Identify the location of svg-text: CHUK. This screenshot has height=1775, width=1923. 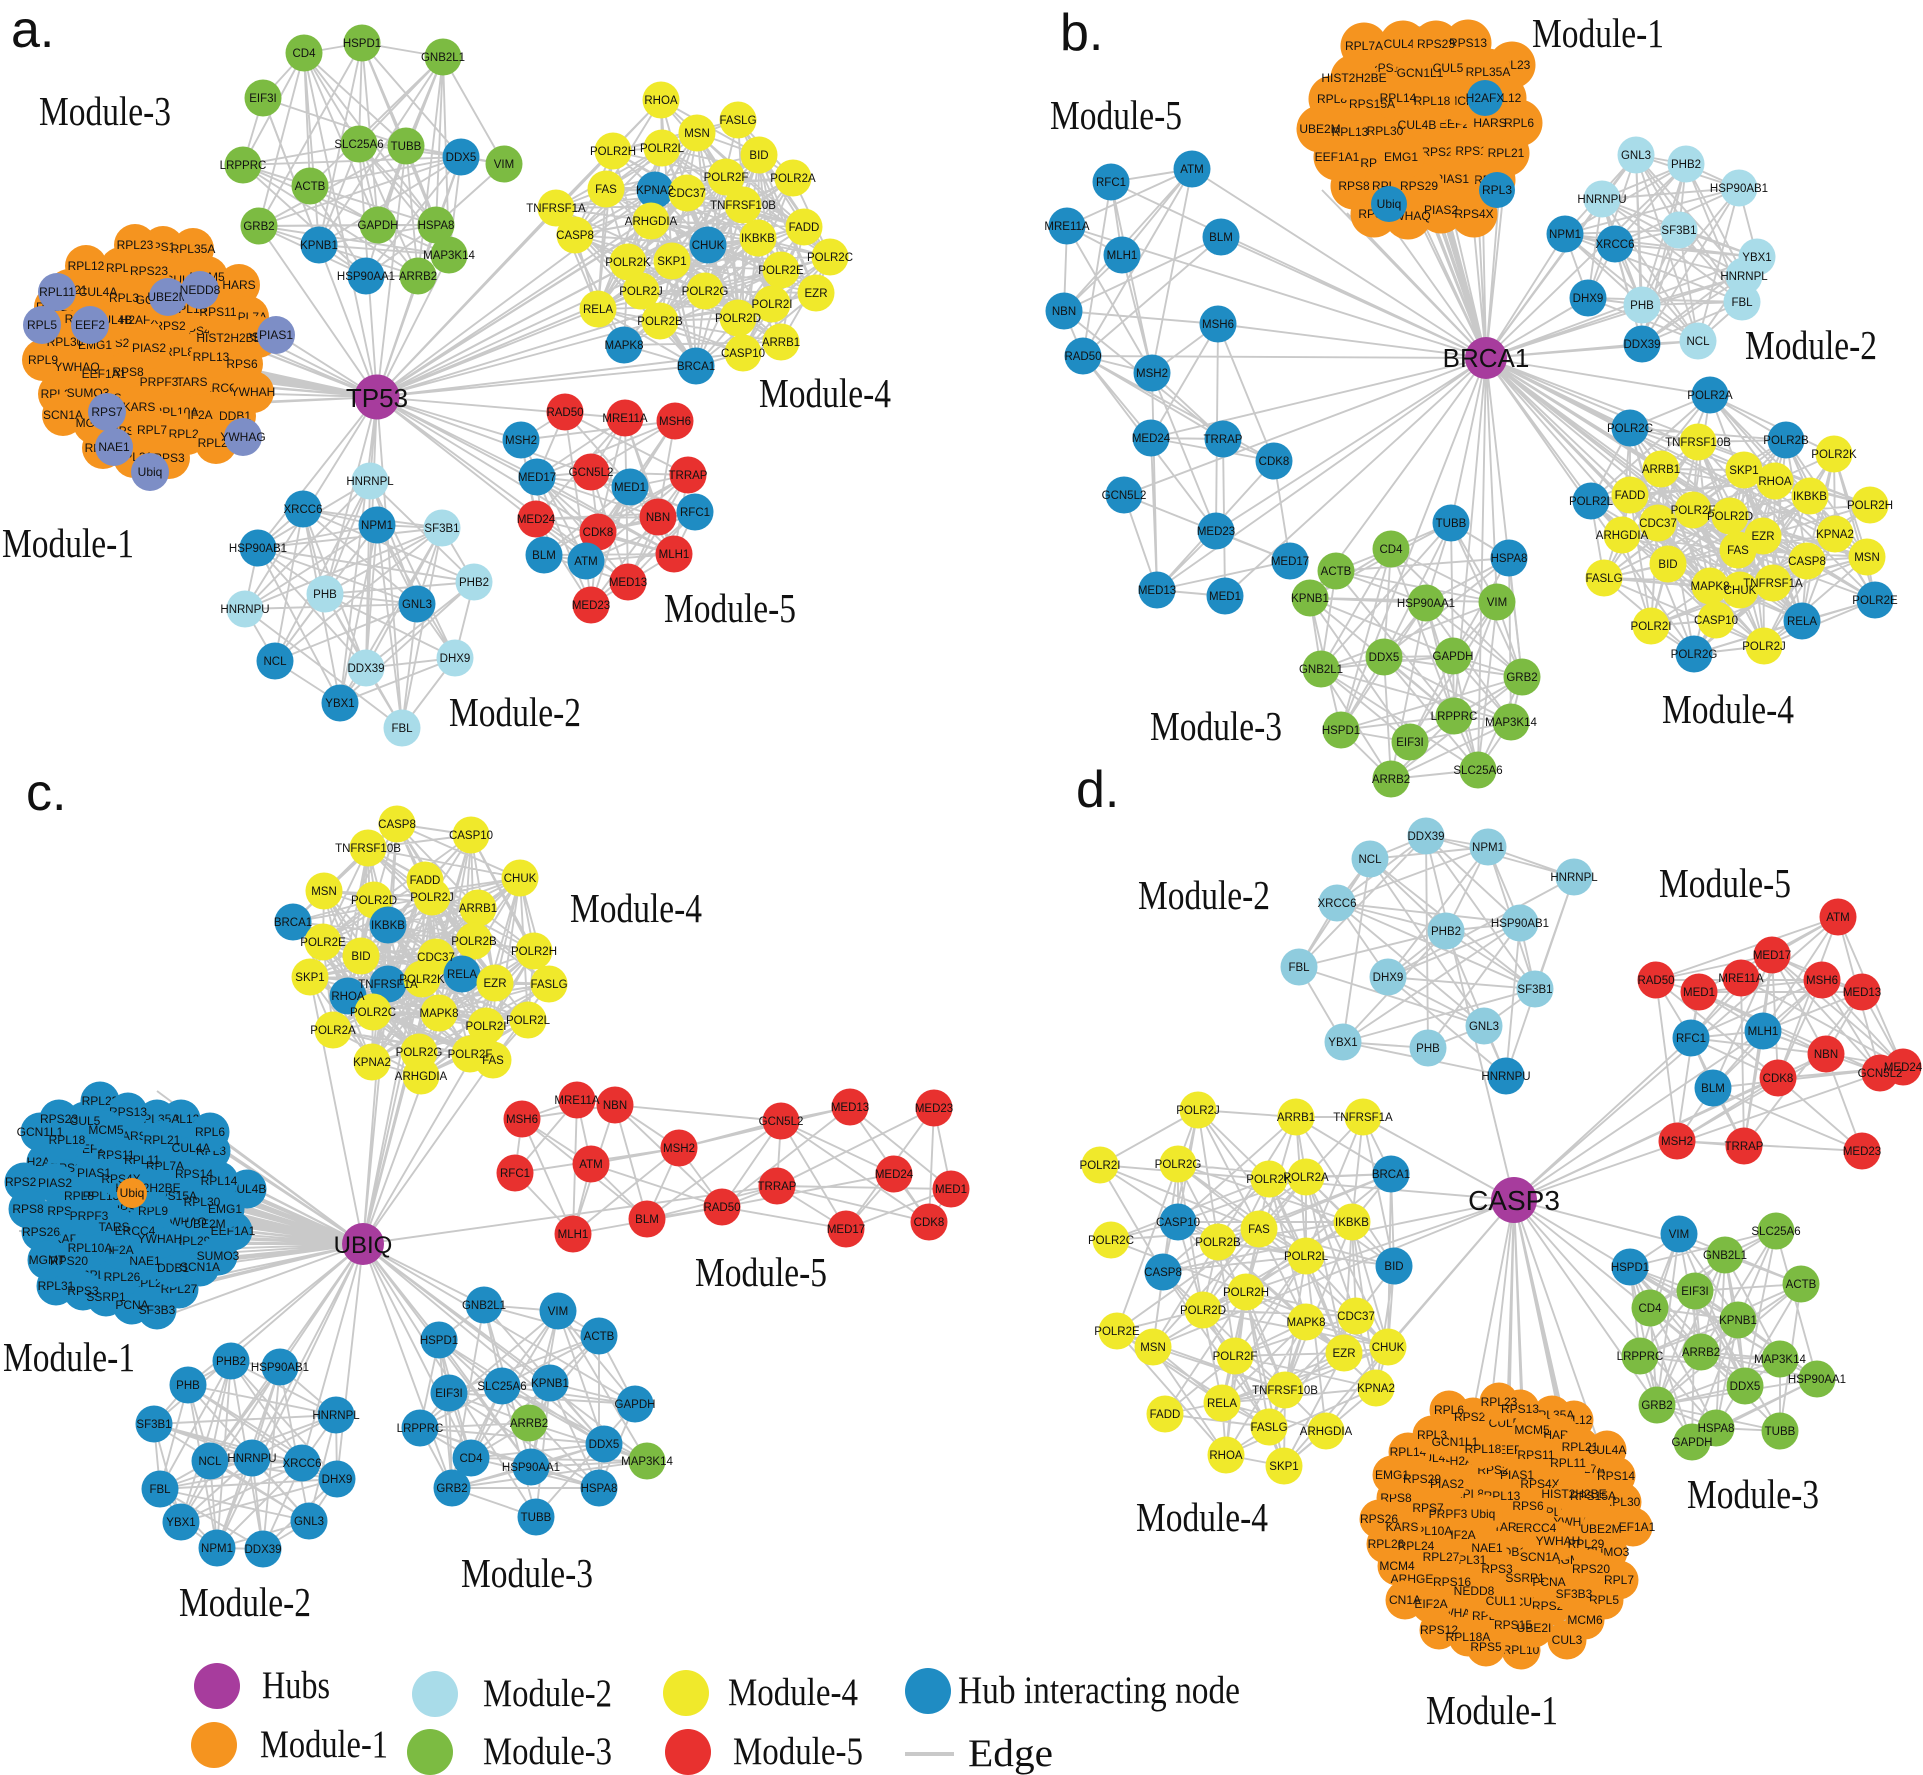
(1388, 1348).